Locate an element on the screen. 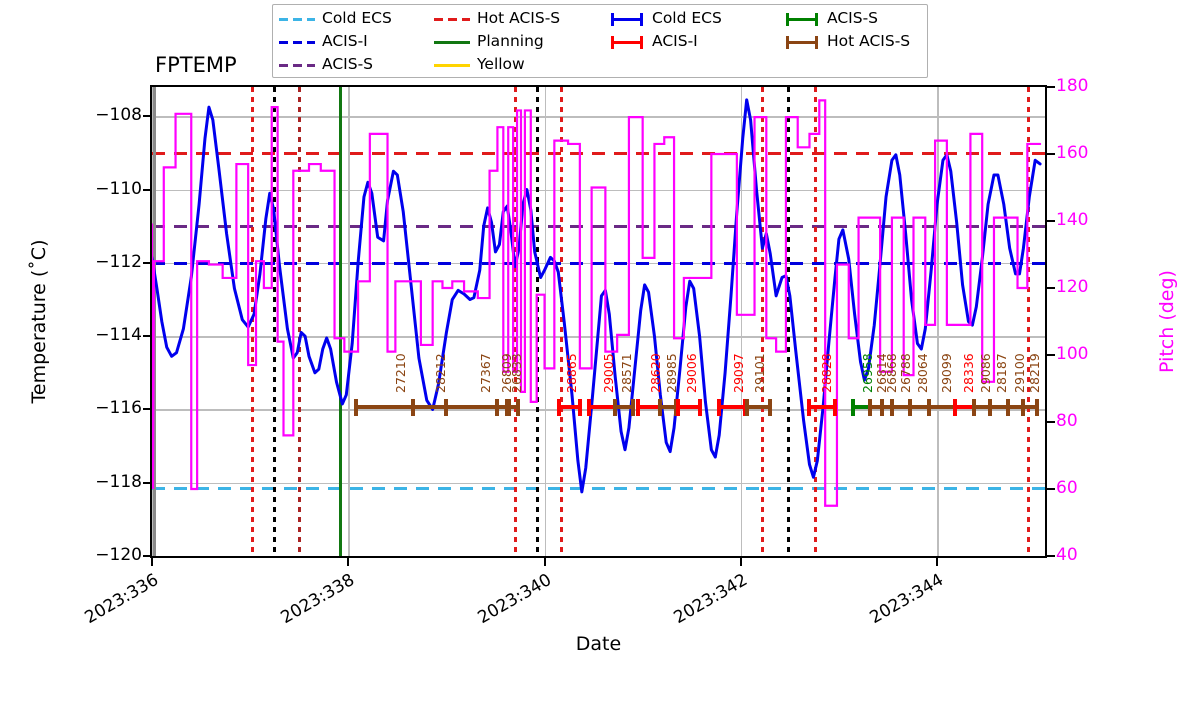  legend-item-label: Cold ECS is located at coordinates (687, 17).